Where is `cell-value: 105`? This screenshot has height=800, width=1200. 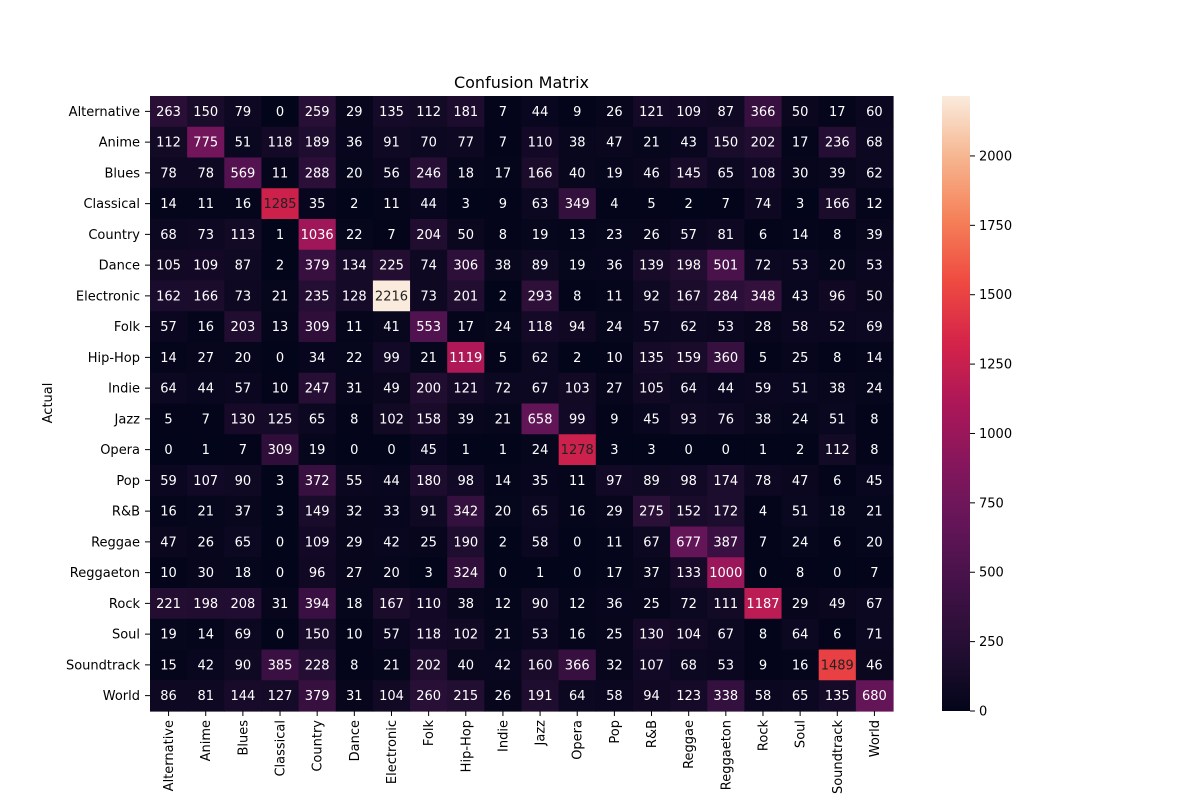 cell-value: 105 is located at coordinates (168, 266).